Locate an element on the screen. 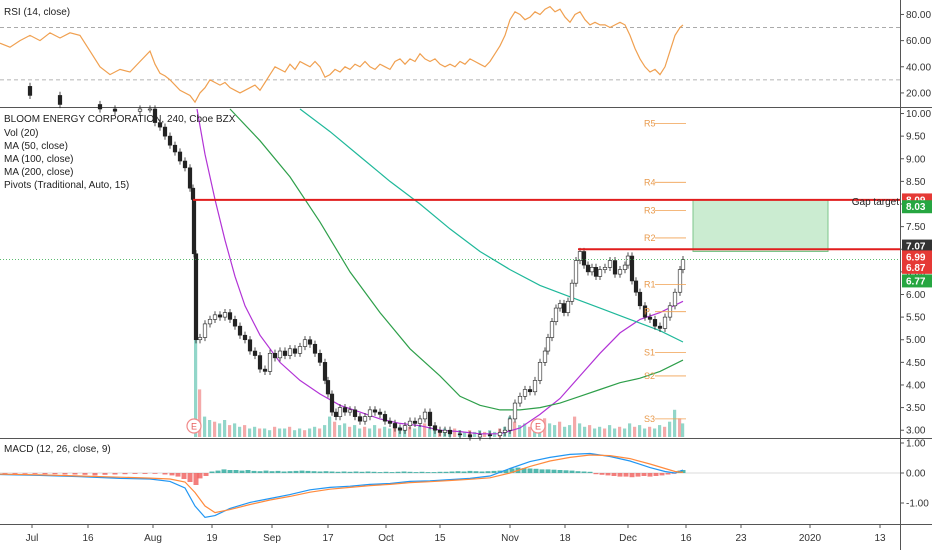  macd-tick-label: 0.00 is located at coordinates (916, 474).